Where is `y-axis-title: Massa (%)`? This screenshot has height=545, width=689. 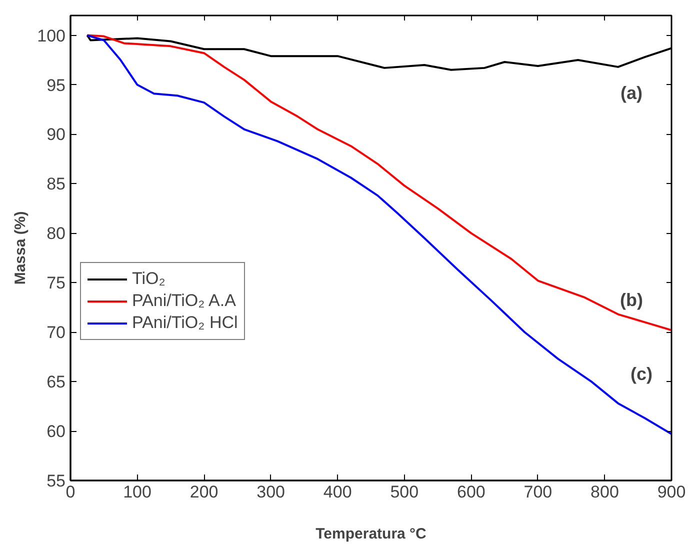
y-axis-title: Massa (%) is located at coordinates (21, 248).